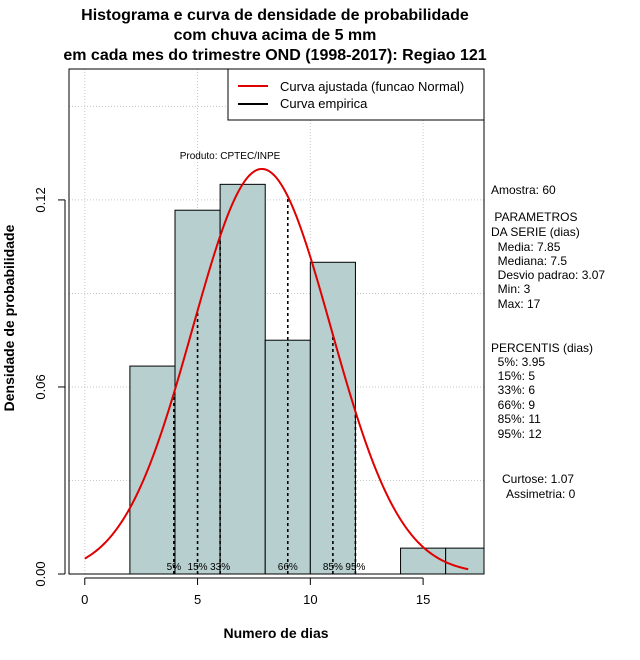 The width and height of the screenshot is (640, 660). Describe the element at coordinates (511, 289) in the screenshot. I see `stat-min: Min: 3` at that location.